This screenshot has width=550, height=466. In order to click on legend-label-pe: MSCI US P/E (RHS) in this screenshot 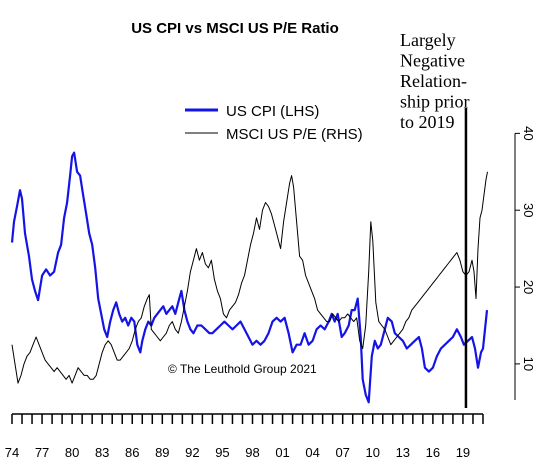, I will do `click(294, 134)`.